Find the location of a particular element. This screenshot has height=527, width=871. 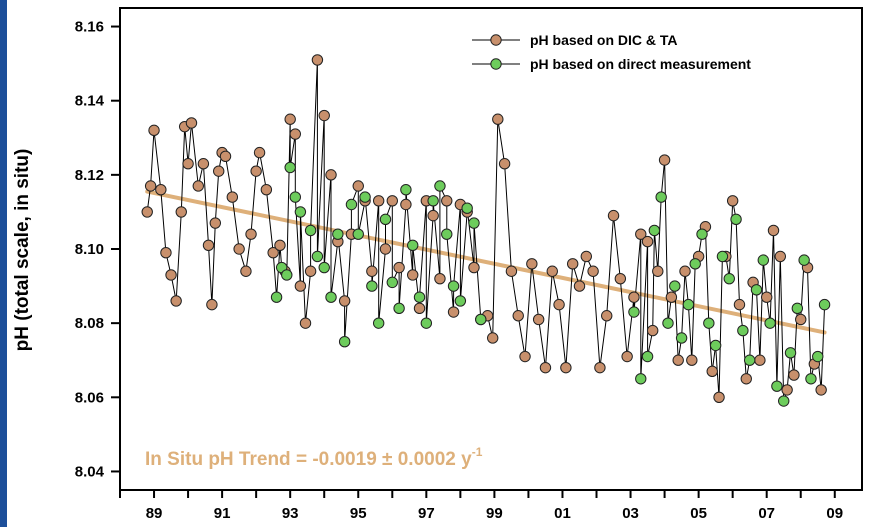

y-tick-label: 8.16 is located at coordinates (89, 27).